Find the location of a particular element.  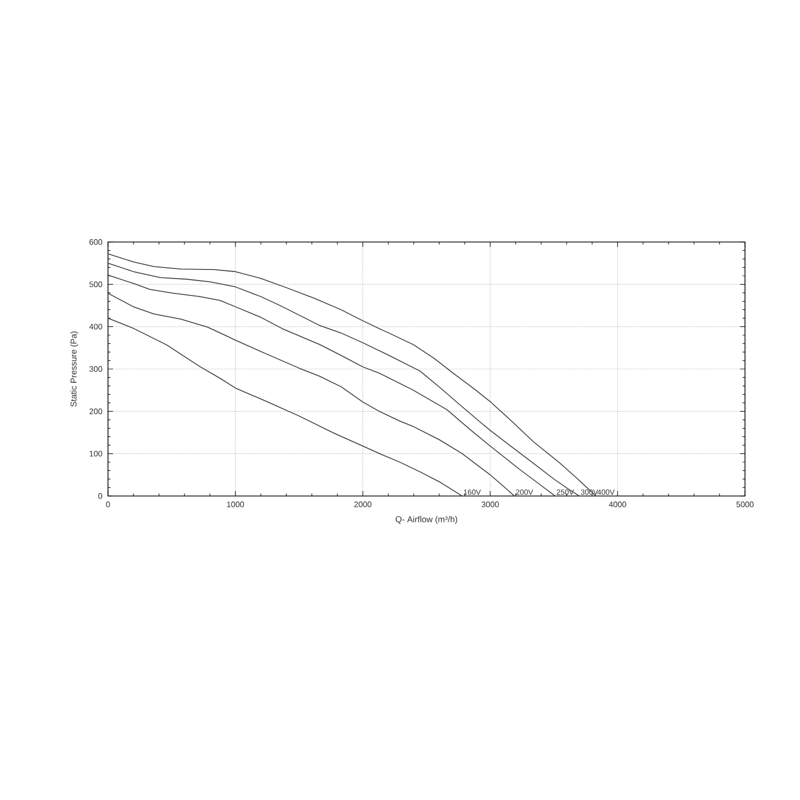

y-tick-label: 600 is located at coordinates (96, 242).